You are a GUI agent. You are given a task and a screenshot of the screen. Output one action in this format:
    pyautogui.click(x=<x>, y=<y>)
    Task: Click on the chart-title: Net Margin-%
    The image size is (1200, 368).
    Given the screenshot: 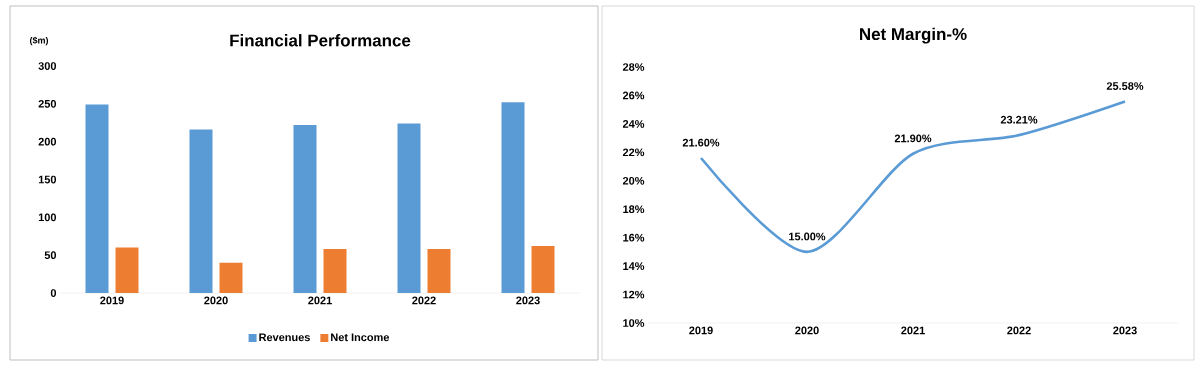 What is the action you would take?
    pyautogui.click(x=913, y=35)
    